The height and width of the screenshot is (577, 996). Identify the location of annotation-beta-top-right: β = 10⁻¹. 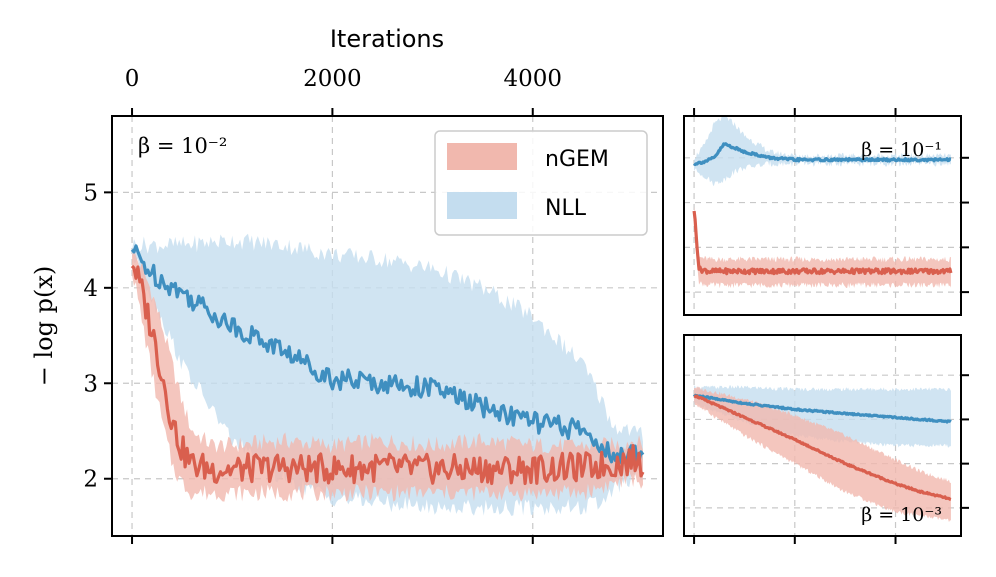
(901, 150).